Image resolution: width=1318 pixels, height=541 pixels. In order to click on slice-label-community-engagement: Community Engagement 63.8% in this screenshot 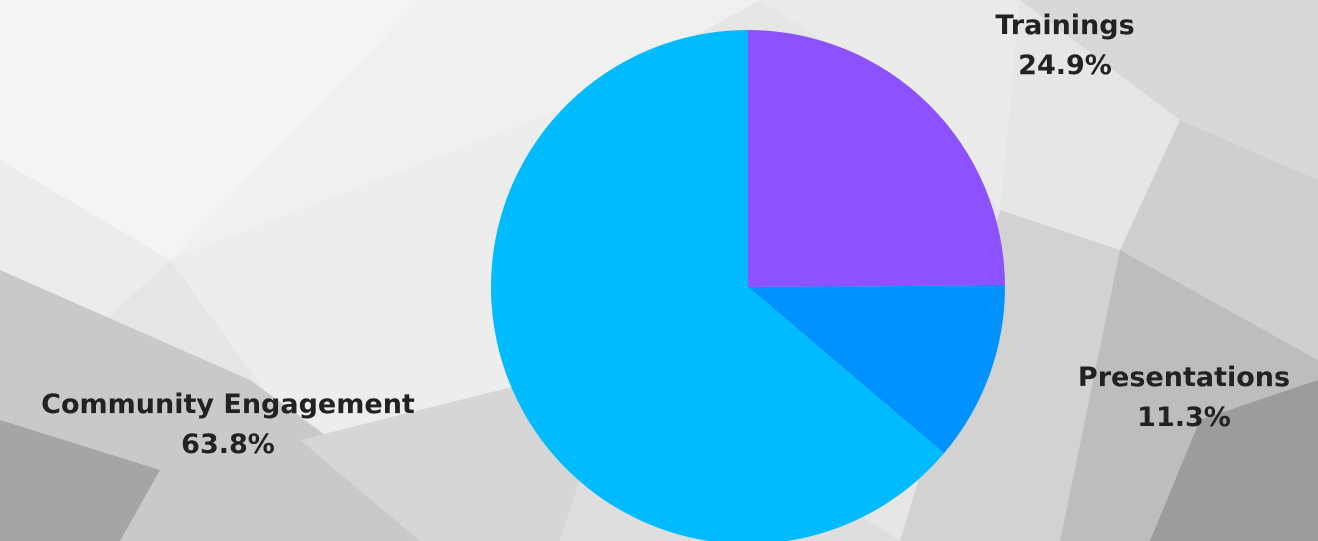, I will do `click(228, 425)`.